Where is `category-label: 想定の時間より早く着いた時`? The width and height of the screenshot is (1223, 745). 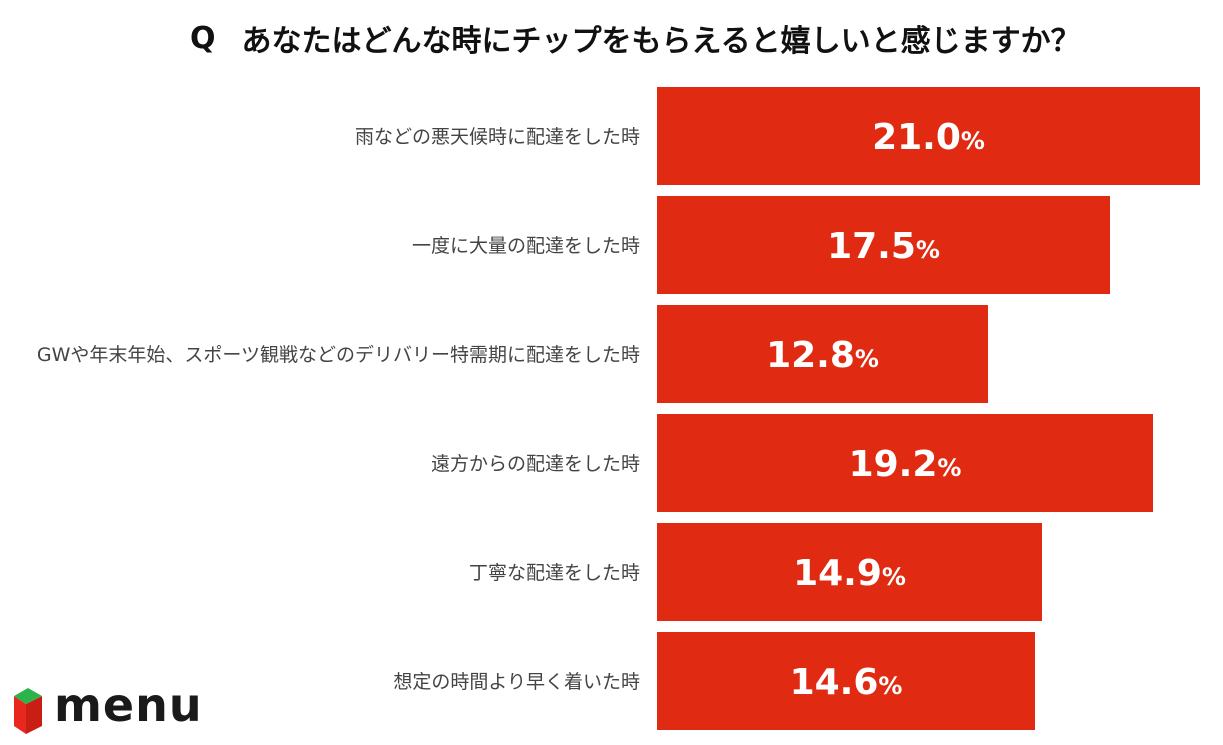
category-label: 想定の時間より早く着いた時 is located at coordinates (516, 682).